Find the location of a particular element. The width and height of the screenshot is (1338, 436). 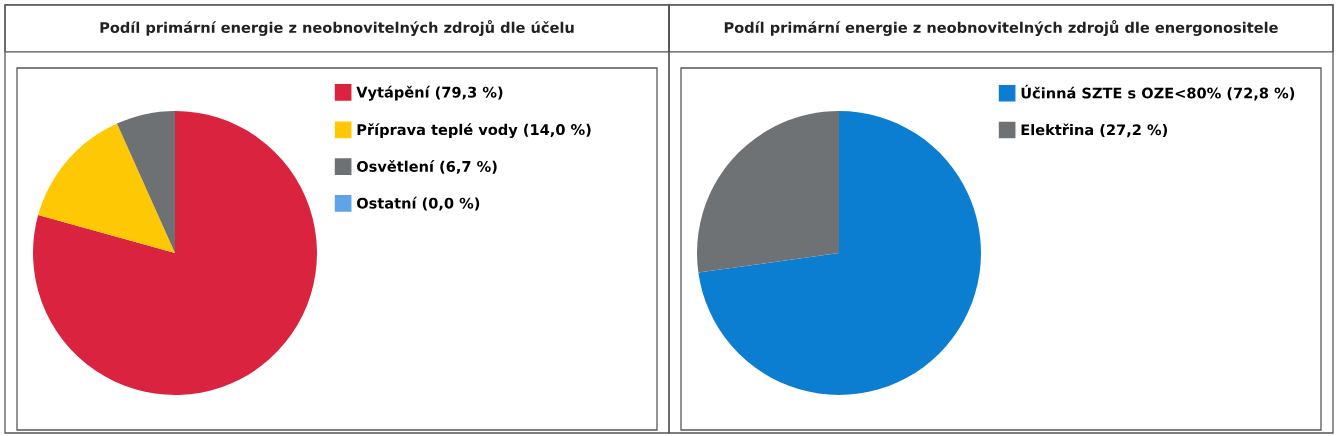

legend-label: Příprava teplé vody (14,0 %) is located at coordinates (474, 131).